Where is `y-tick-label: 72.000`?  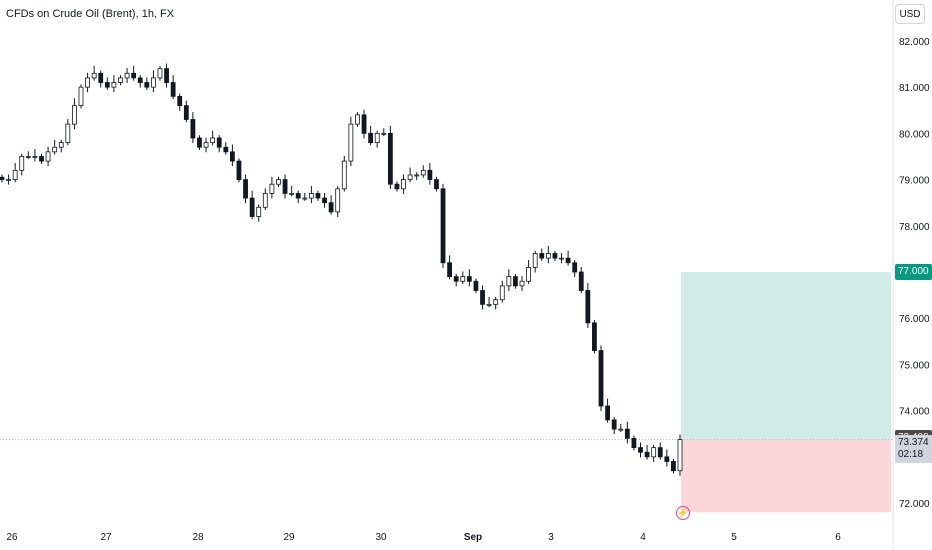
y-tick-label: 72.000 is located at coordinates (914, 504).